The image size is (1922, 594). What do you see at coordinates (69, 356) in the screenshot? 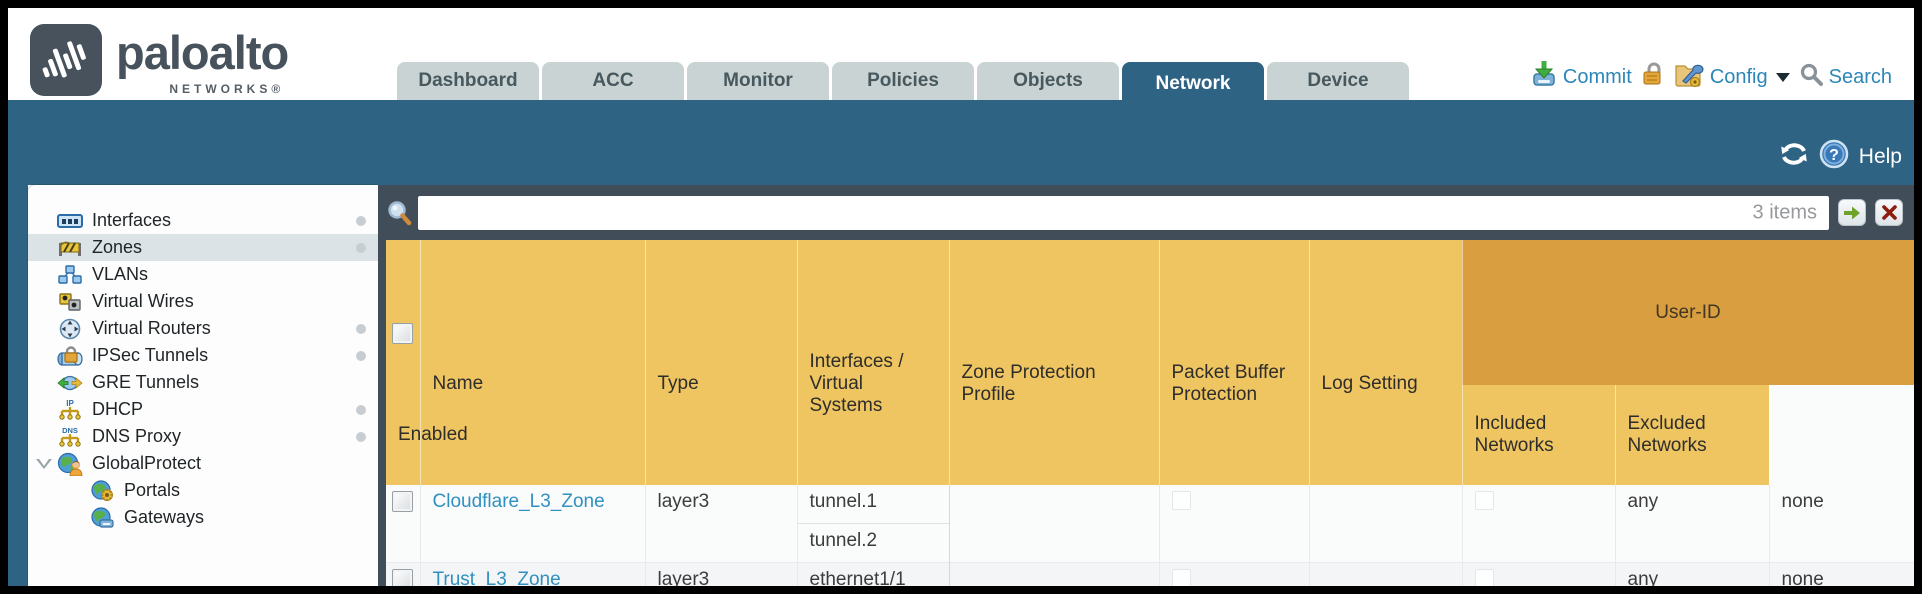
I see `ipsec-tunnels-icon` at bounding box center [69, 356].